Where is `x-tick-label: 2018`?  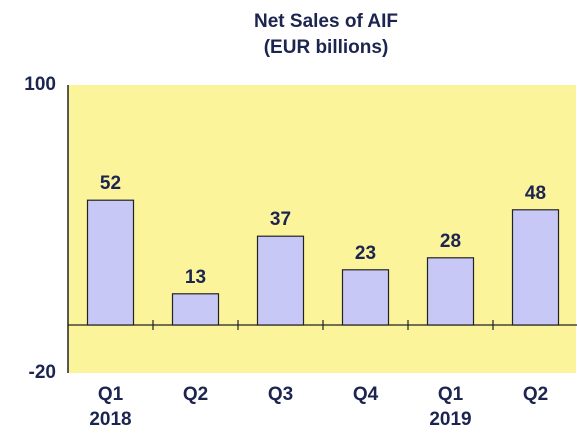 x-tick-label: 2018 is located at coordinates (110, 419).